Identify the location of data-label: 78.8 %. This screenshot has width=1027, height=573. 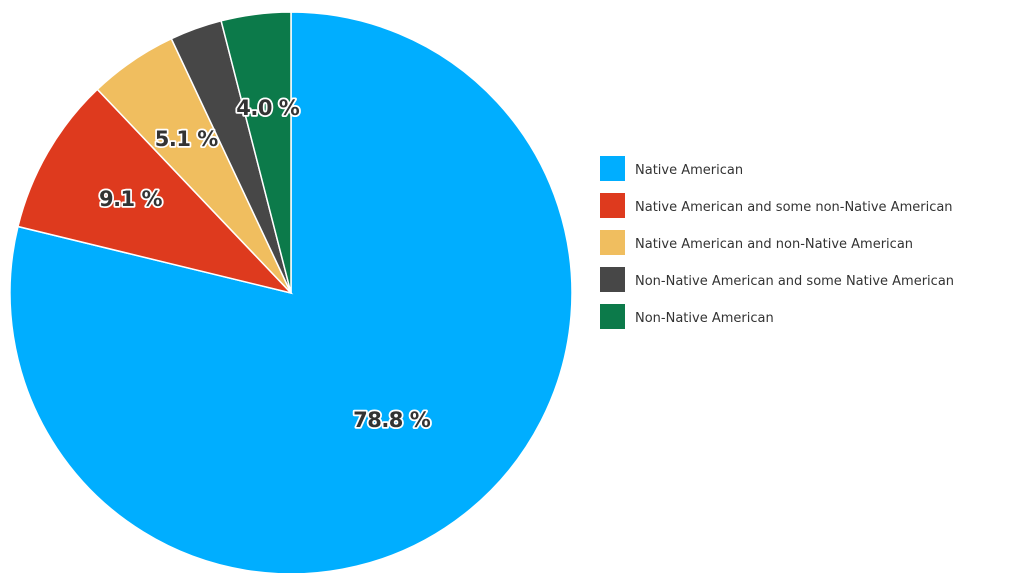
(392, 420).